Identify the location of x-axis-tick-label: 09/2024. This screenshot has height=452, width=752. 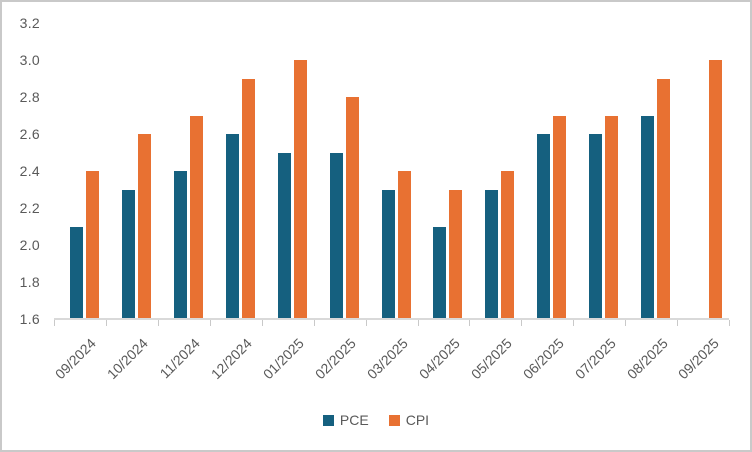
(76, 359).